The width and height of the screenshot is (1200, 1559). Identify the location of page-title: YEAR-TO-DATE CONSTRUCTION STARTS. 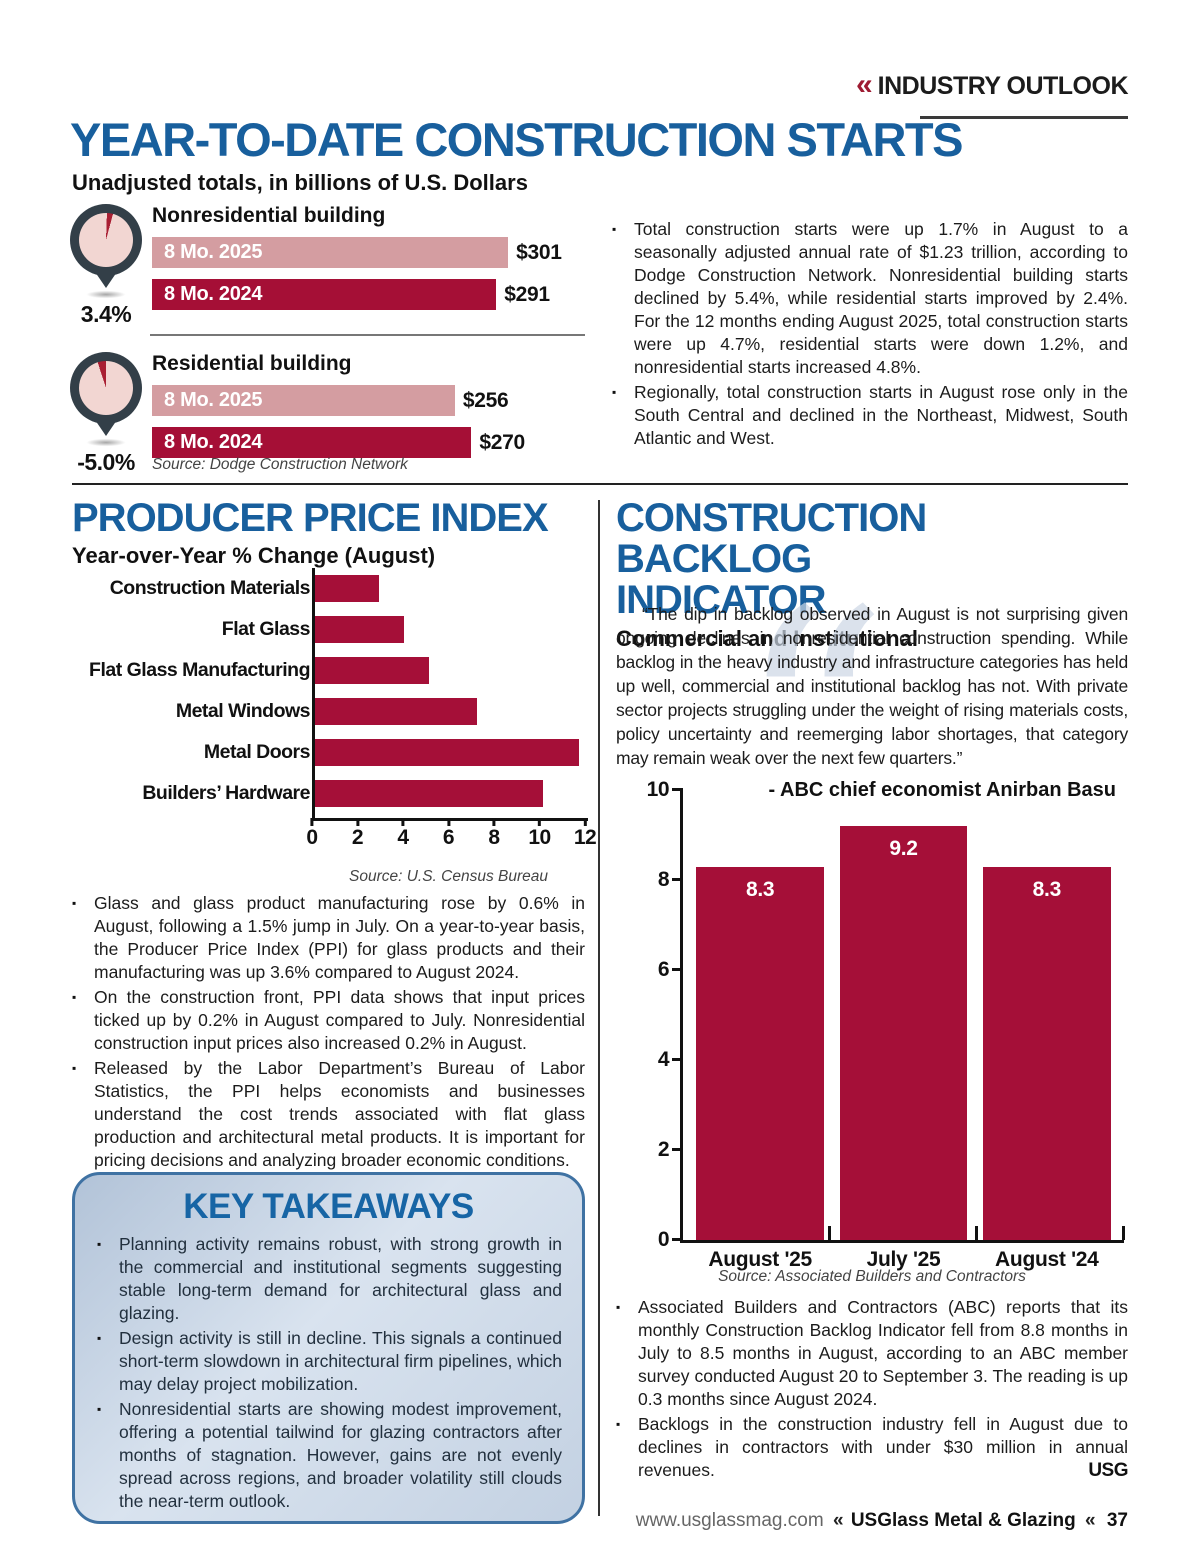
(516, 139).